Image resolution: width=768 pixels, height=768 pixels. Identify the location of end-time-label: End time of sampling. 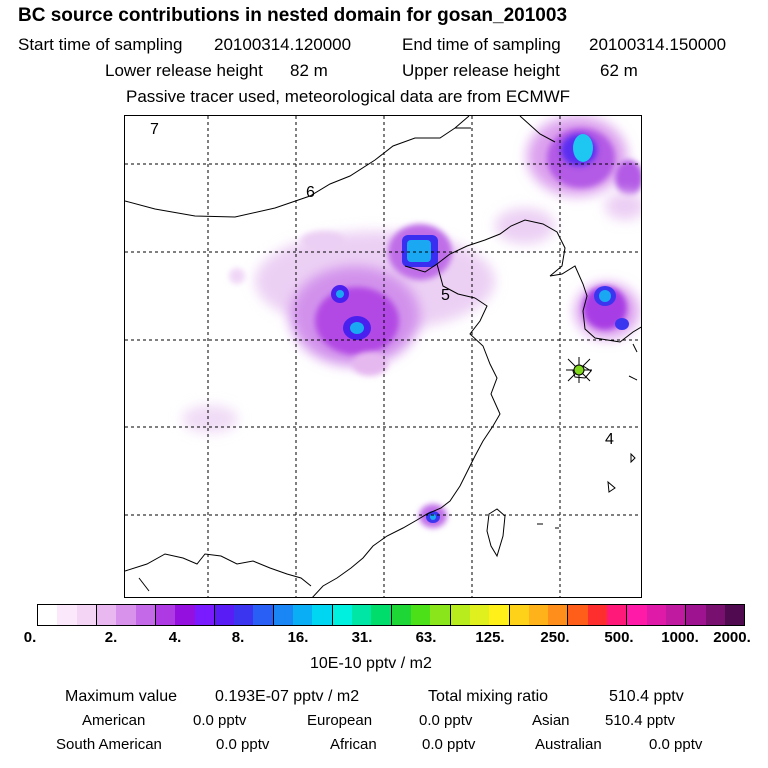
(481, 44).